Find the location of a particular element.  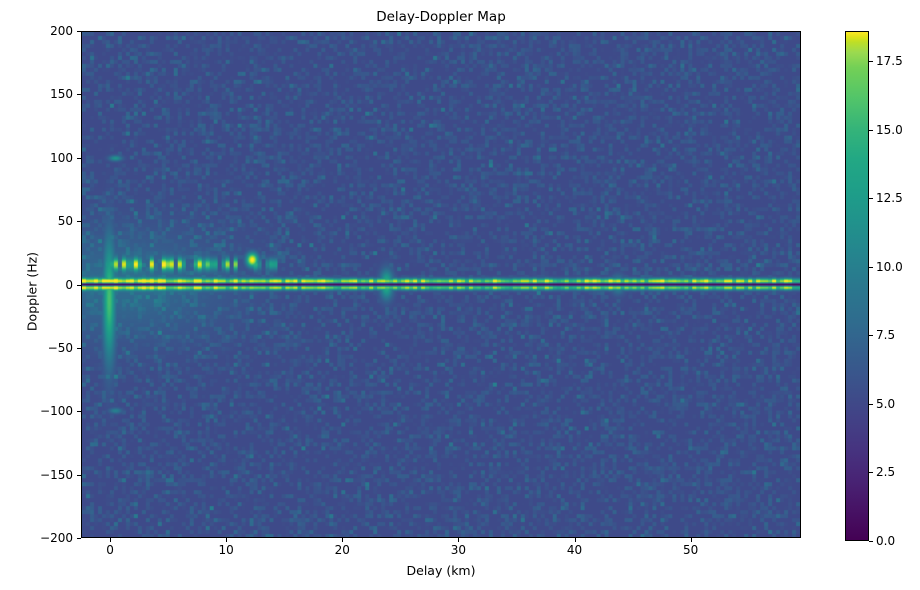

x-axis-label: Delay (km) is located at coordinates (441, 570).